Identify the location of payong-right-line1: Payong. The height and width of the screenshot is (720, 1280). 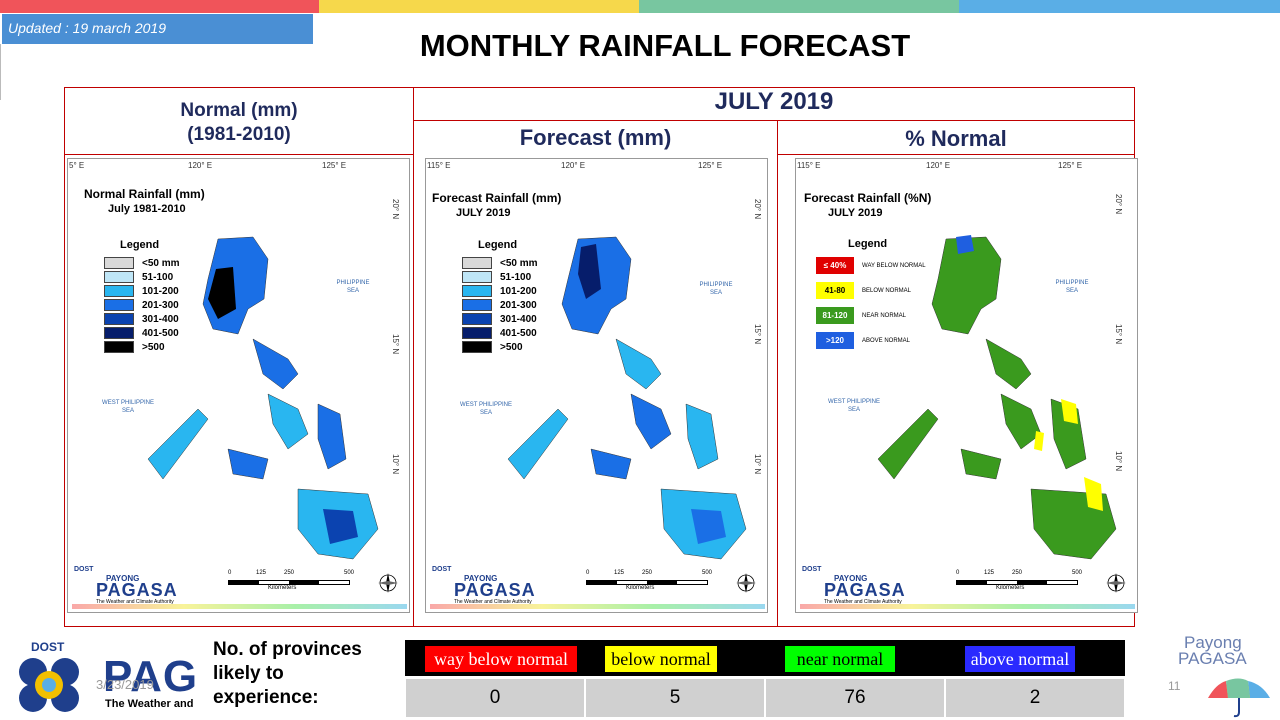
(1213, 642).